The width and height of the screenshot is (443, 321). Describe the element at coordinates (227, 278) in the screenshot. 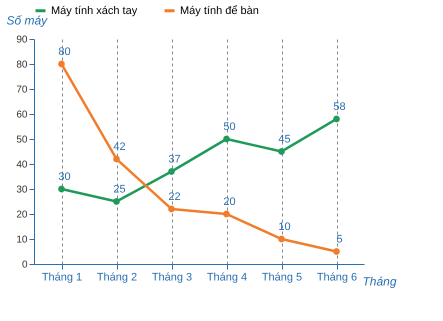

I see `x-tick-label: Tháng 4` at that location.